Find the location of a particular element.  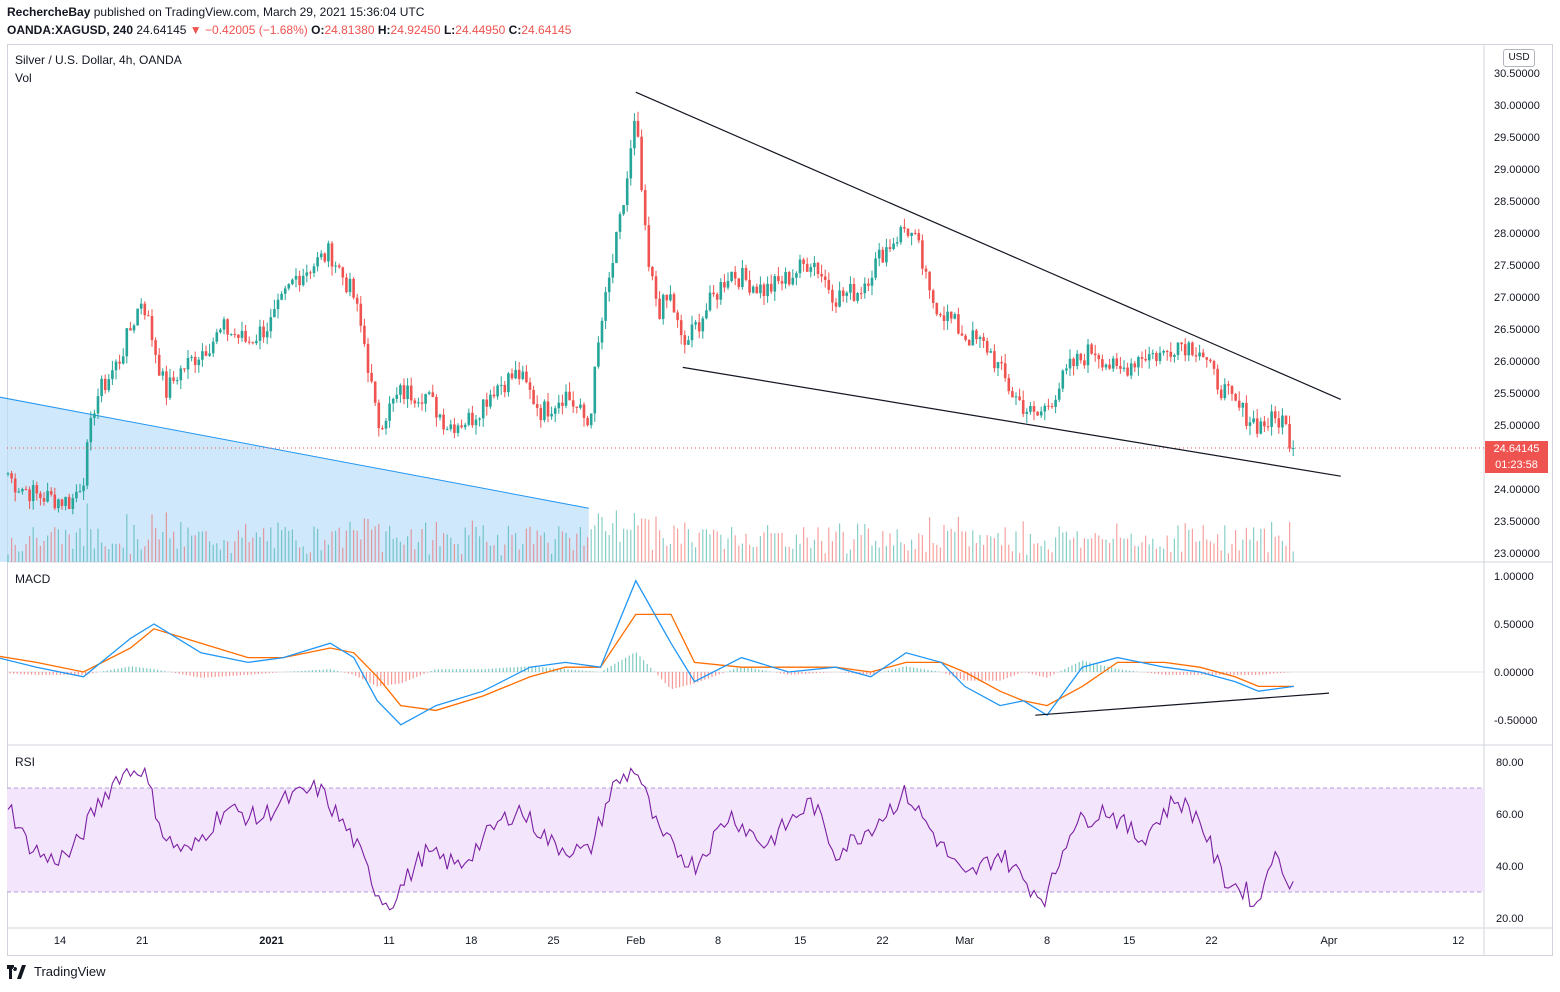

low-value: 24.44950 is located at coordinates (480, 30).